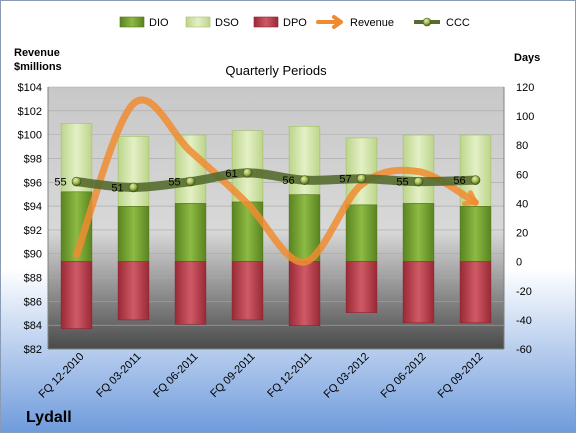  What do you see at coordinates (427, 22) in the screenshot?
I see `legend-swatch-ccc-dot` at bounding box center [427, 22].